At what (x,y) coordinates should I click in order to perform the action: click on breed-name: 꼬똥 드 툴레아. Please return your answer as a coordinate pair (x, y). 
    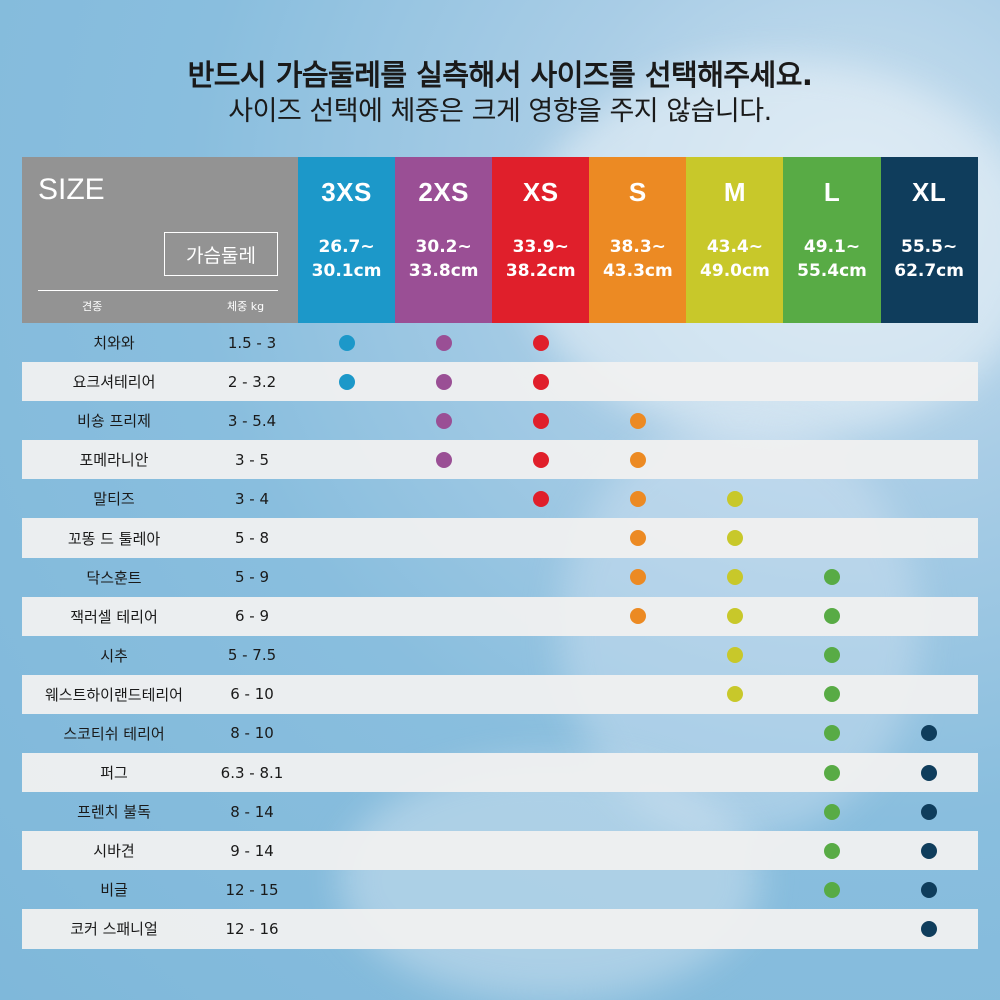
    Looking at the image, I should click on (114, 538).